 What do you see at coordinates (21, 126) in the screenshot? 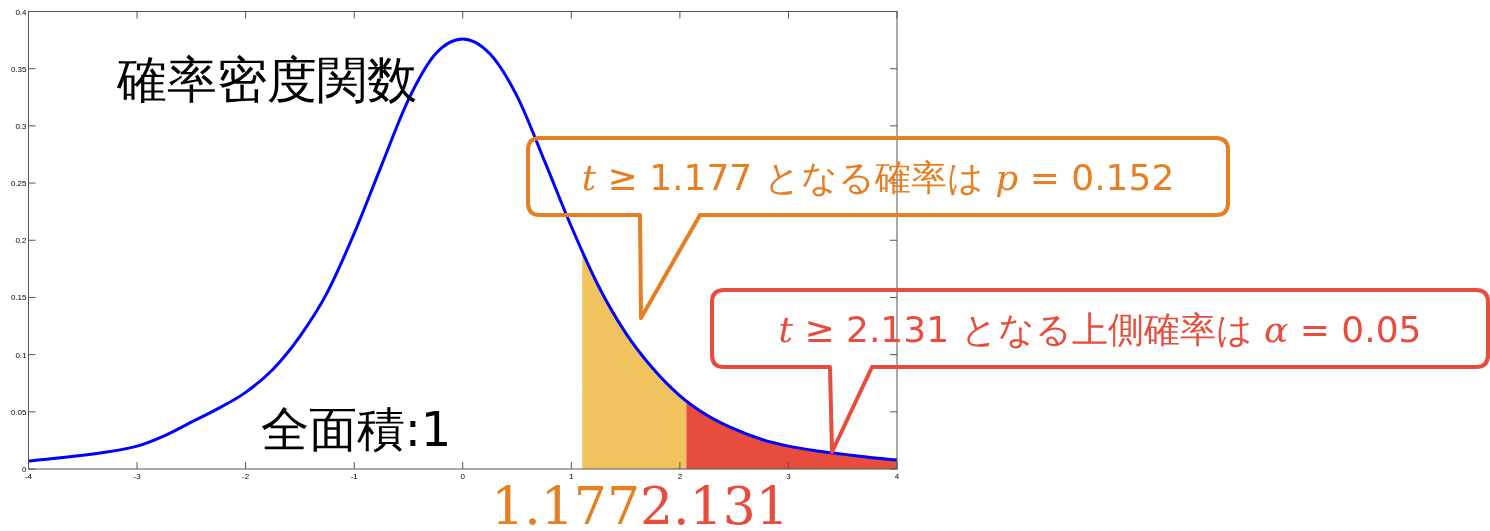
I see `y-tick-label: 0.3` at bounding box center [21, 126].